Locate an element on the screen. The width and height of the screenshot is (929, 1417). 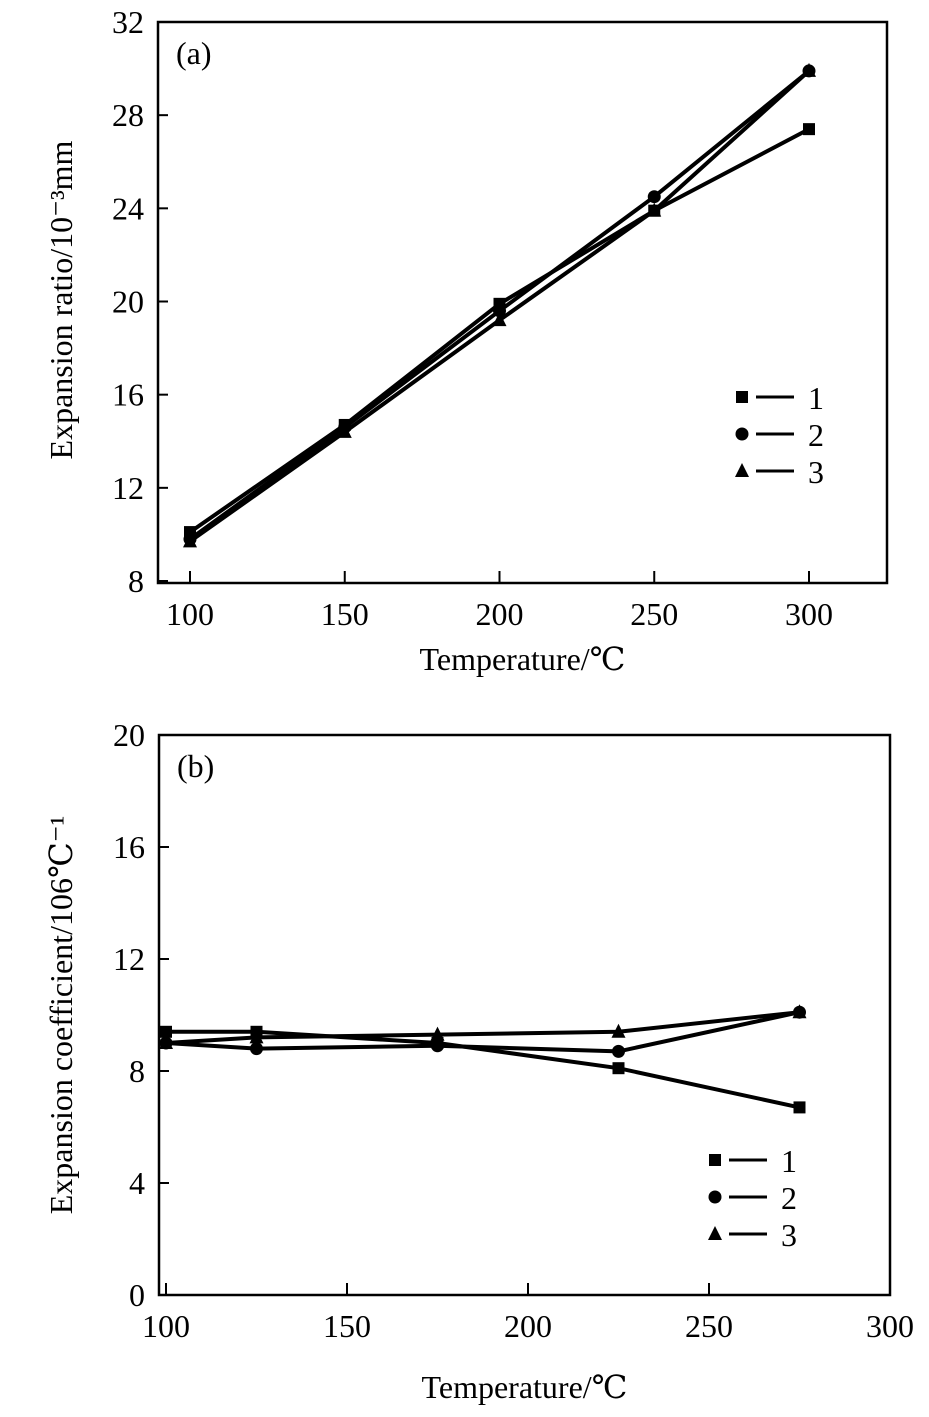
y-tick-label: 0 is located at coordinates (137, 1295).